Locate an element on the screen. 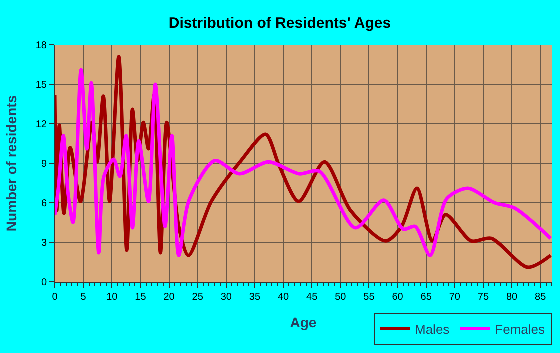  x-tick-label: 10 is located at coordinates (112, 297).